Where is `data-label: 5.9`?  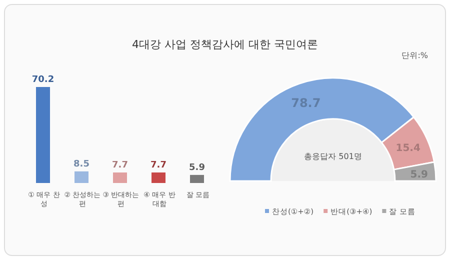
data-label: 5.9 is located at coordinates (197, 167).